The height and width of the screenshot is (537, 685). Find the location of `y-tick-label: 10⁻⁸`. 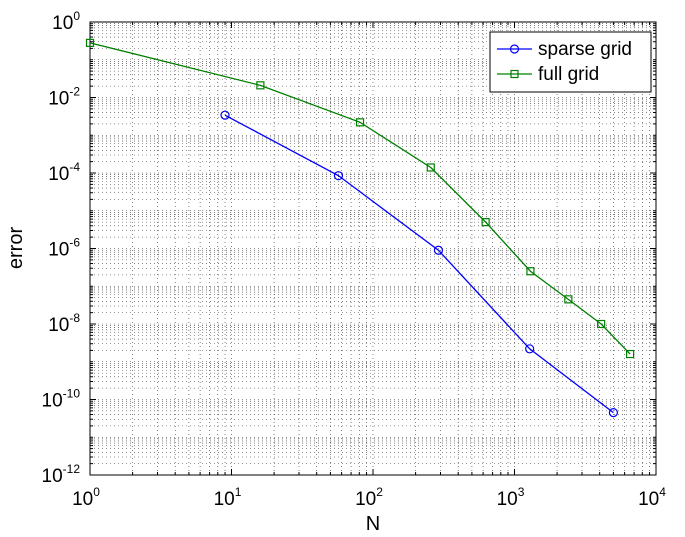

y-tick-label: 10⁻⁸ is located at coordinates (64, 323).